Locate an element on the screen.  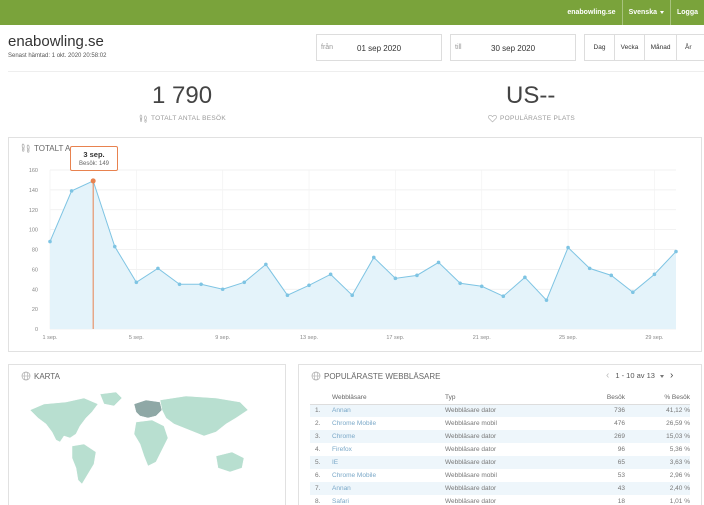
popular-place-label: POPULÄRASTE PLATS is located at coordinates (531, 118).